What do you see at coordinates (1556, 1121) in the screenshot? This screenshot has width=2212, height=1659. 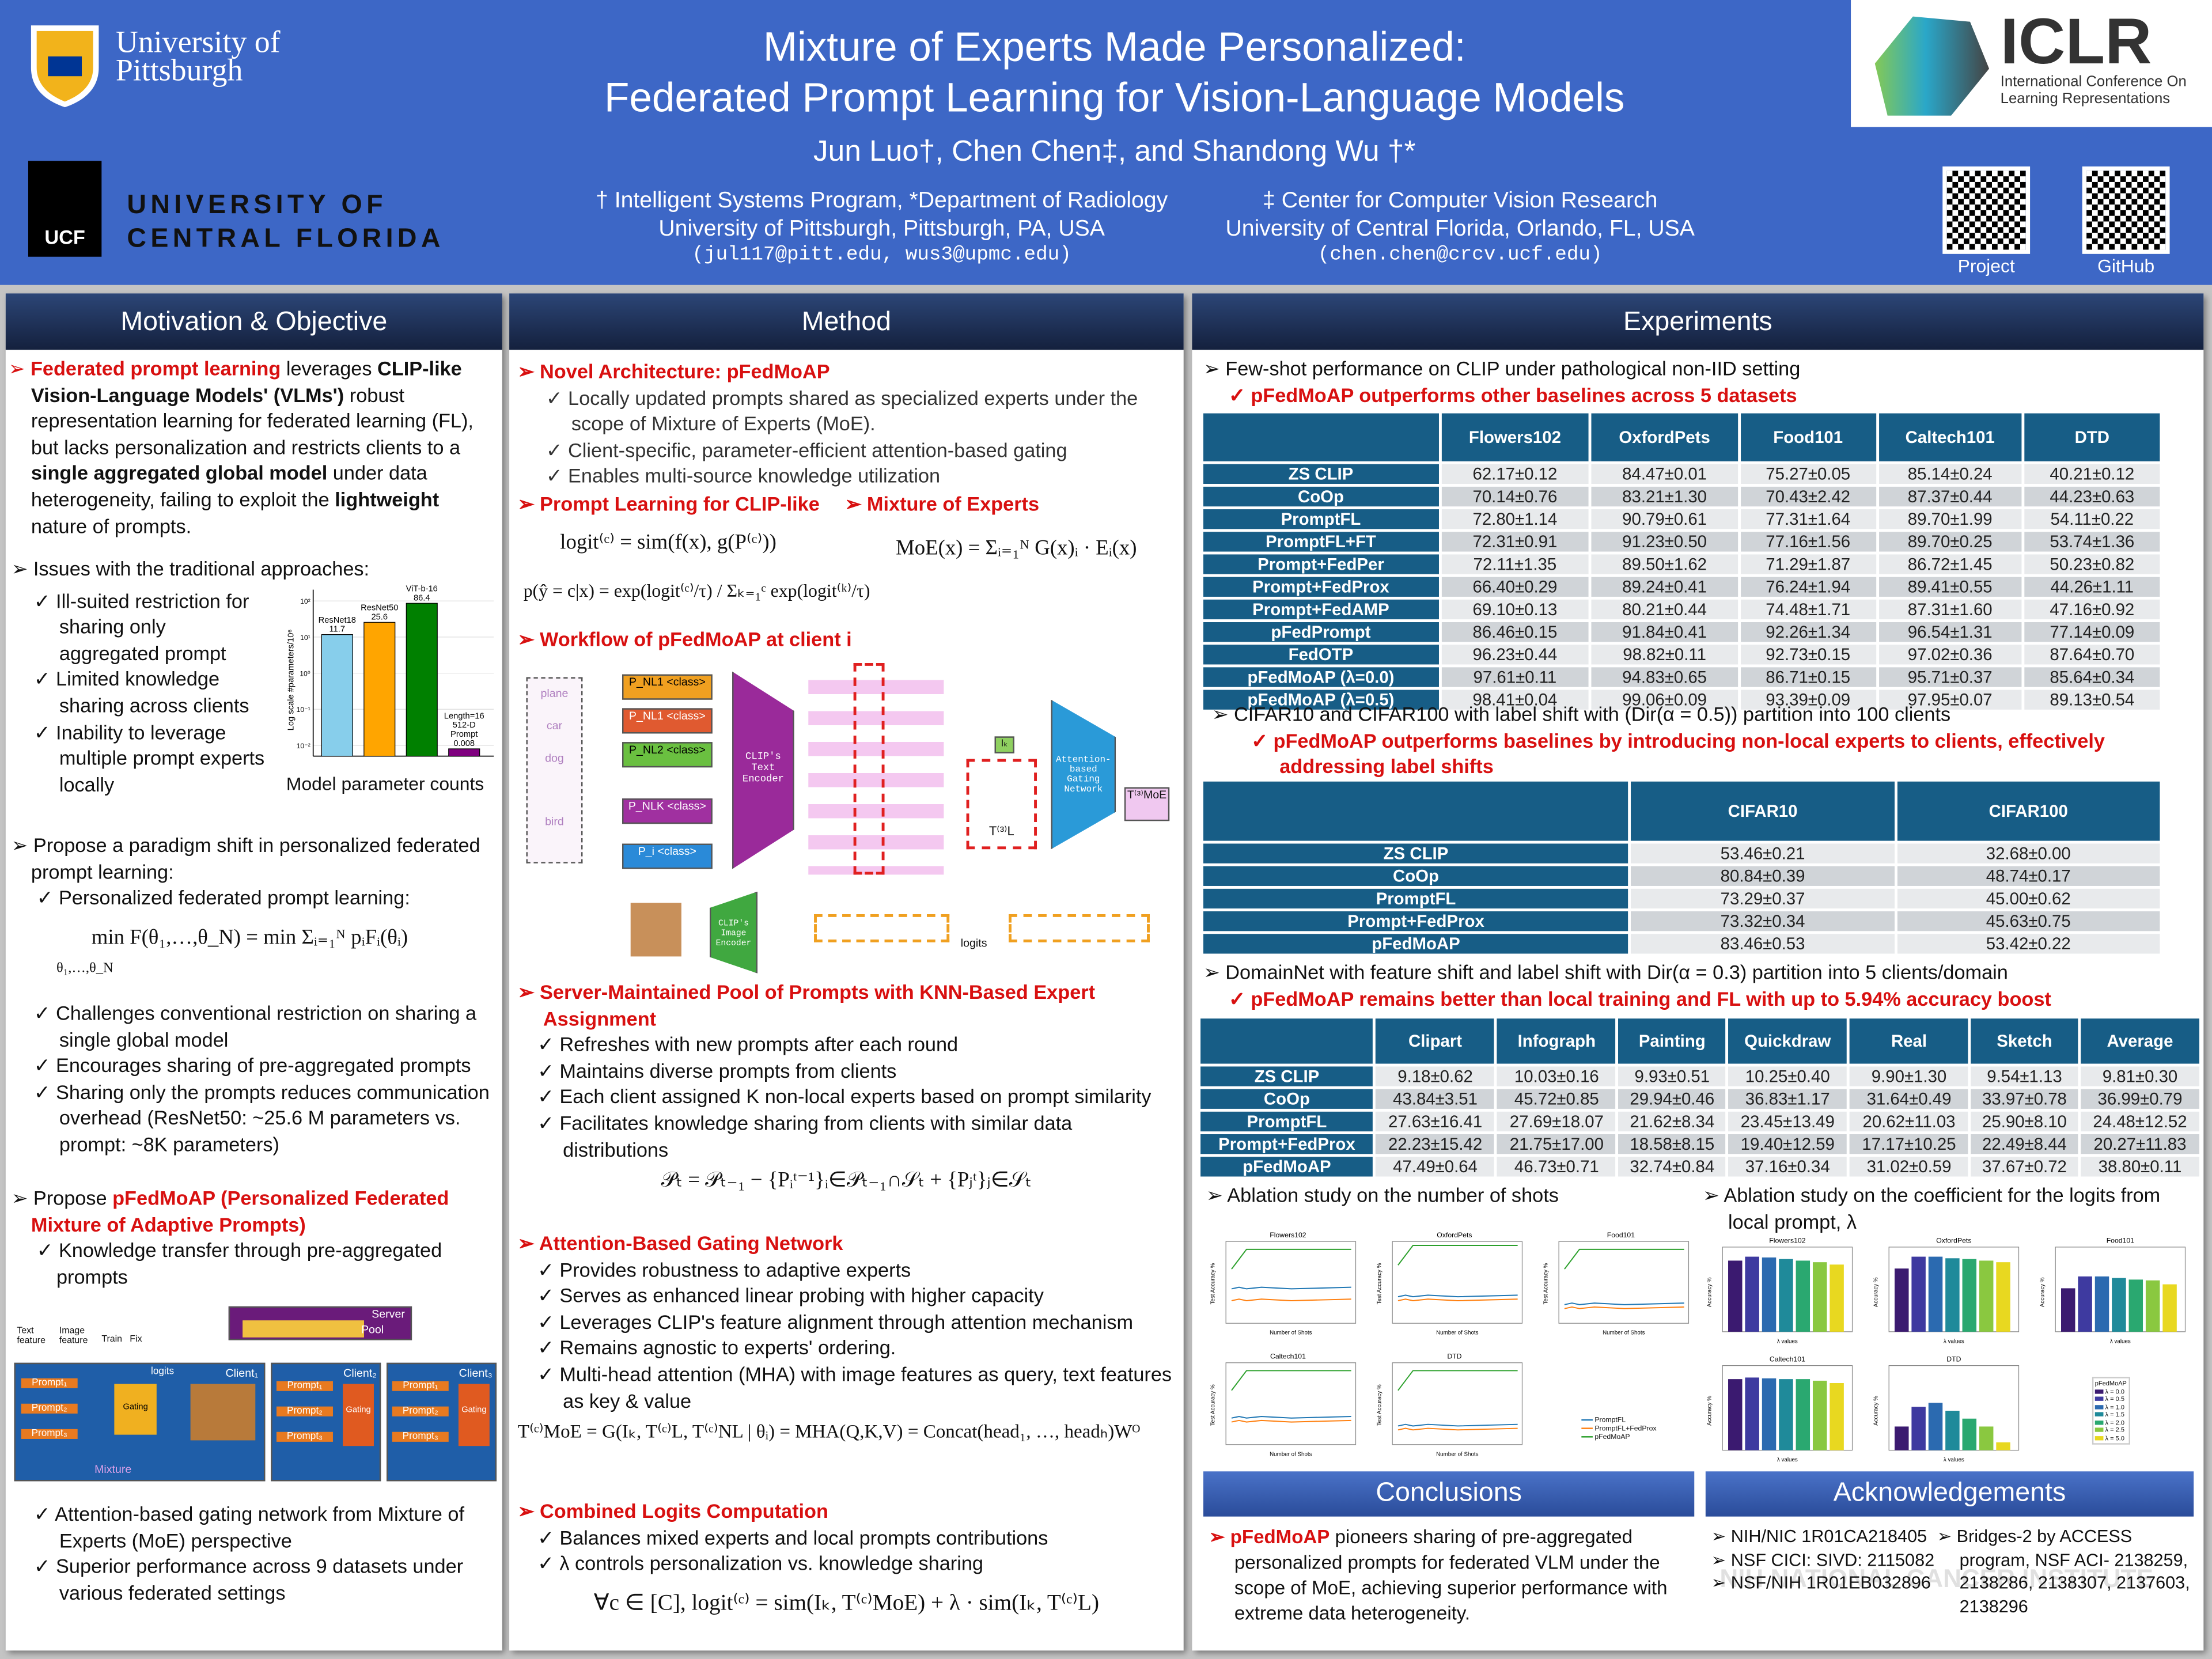 I see `table-cell: 27.69±18.07` at bounding box center [1556, 1121].